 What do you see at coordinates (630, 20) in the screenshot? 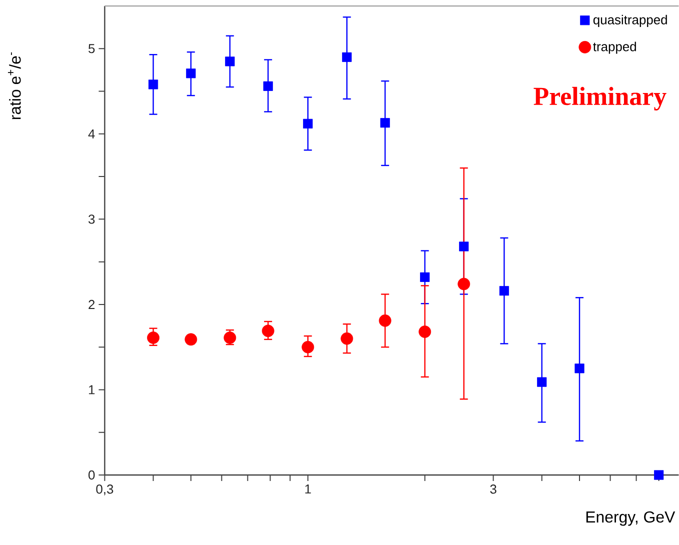
I see `legend-label: quasitrapped` at bounding box center [630, 20].